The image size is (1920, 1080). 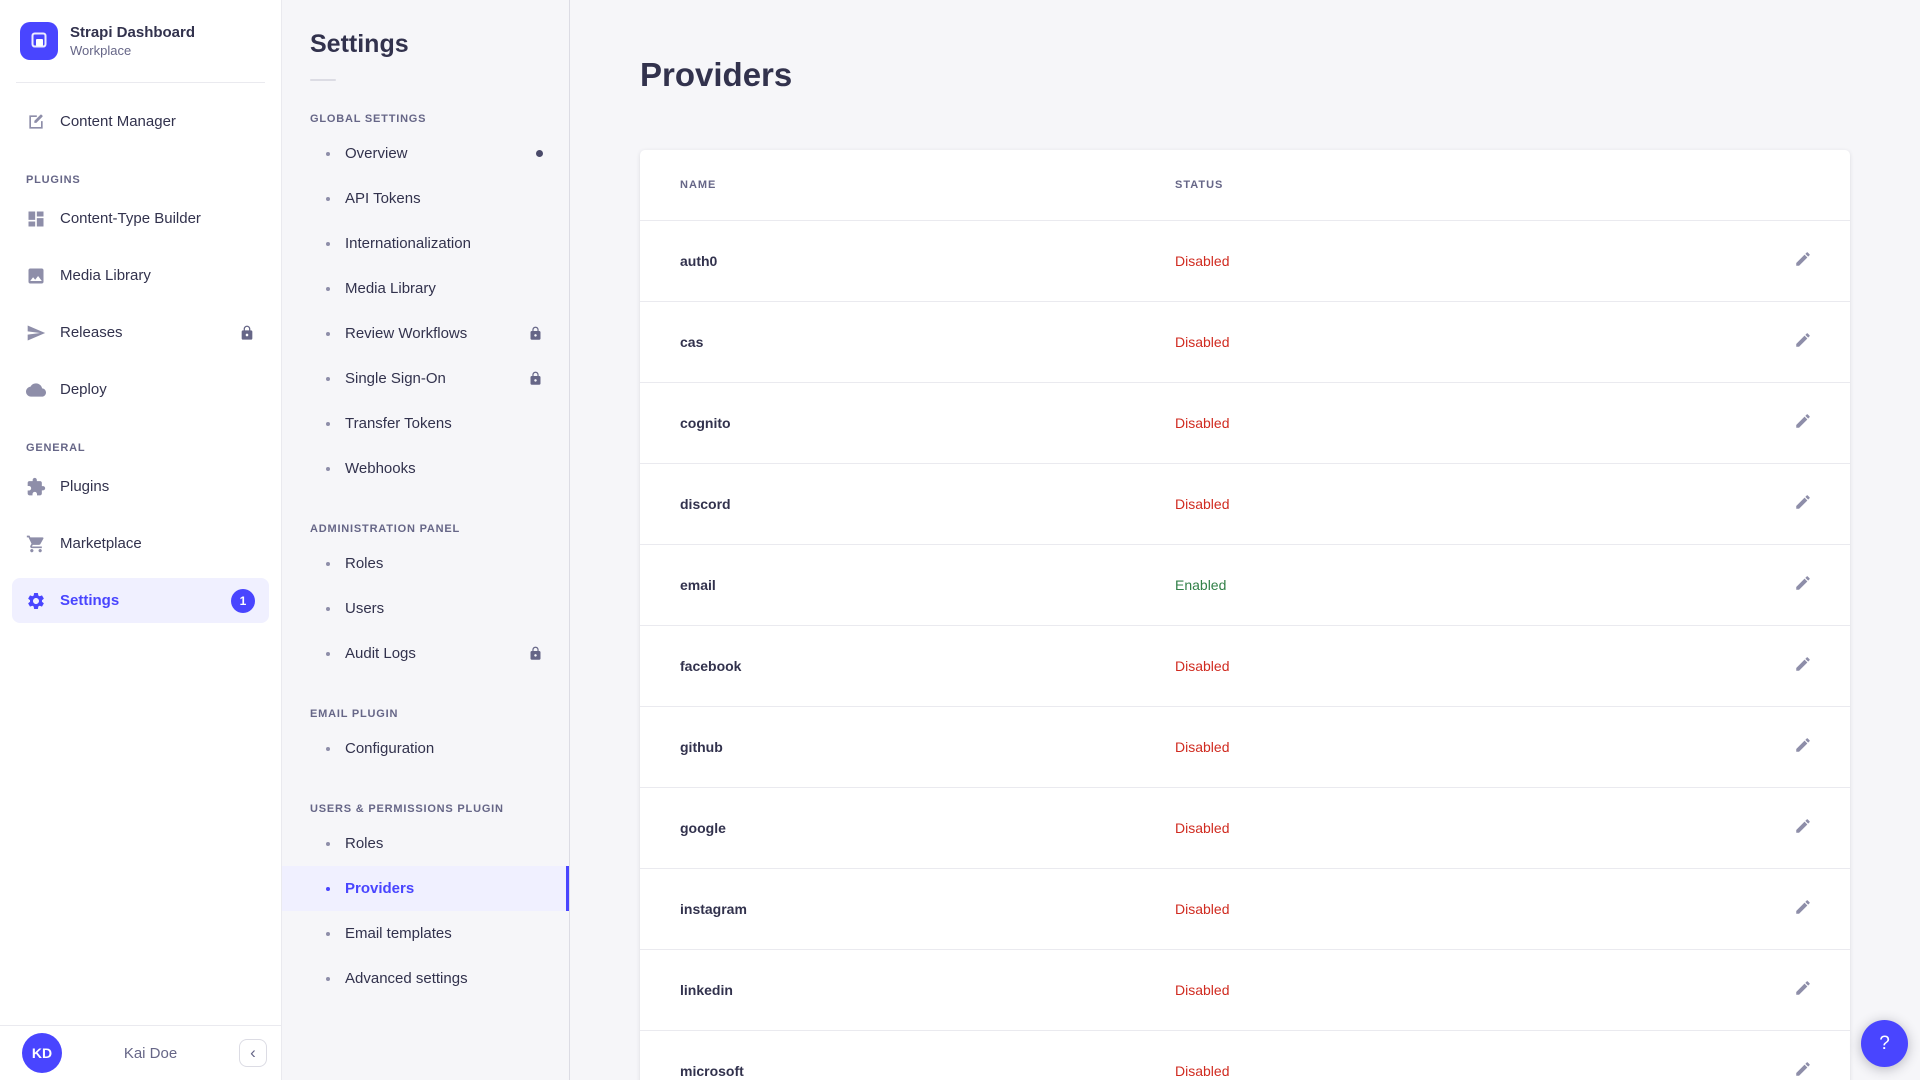 What do you see at coordinates (1199, 184) in the screenshot?
I see `column-header-status: STATUS` at bounding box center [1199, 184].